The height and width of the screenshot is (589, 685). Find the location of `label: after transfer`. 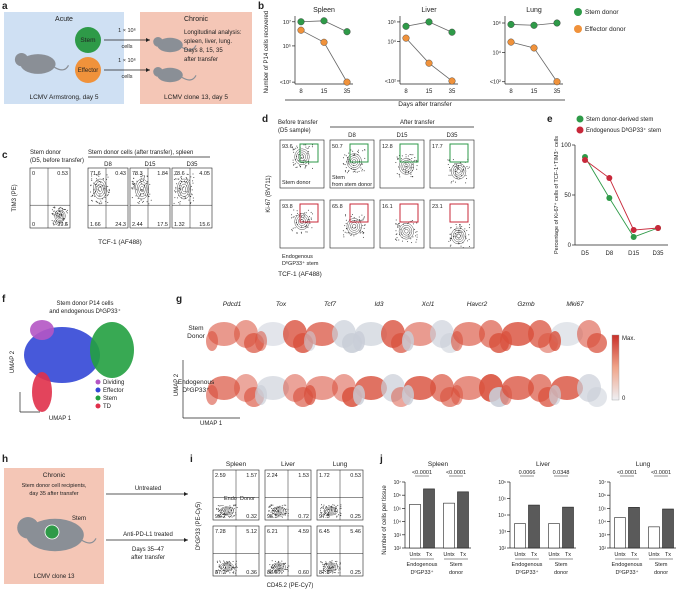

label: after transfer is located at coordinates (201, 60).